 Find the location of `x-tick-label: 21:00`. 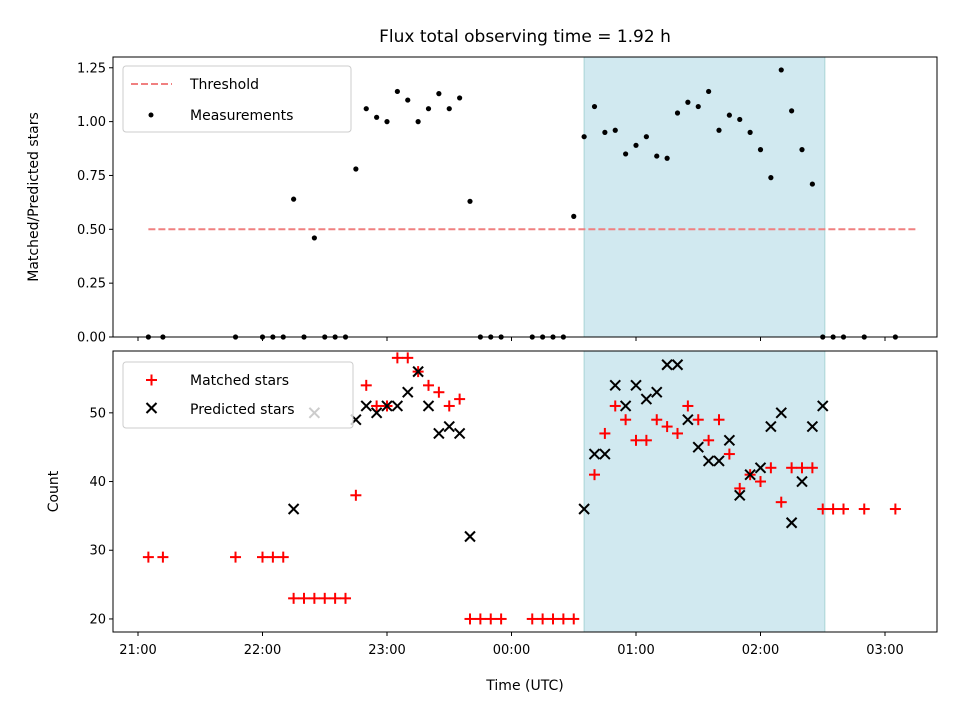

x-tick-label: 21:00 is located at coordinates (137, 650).